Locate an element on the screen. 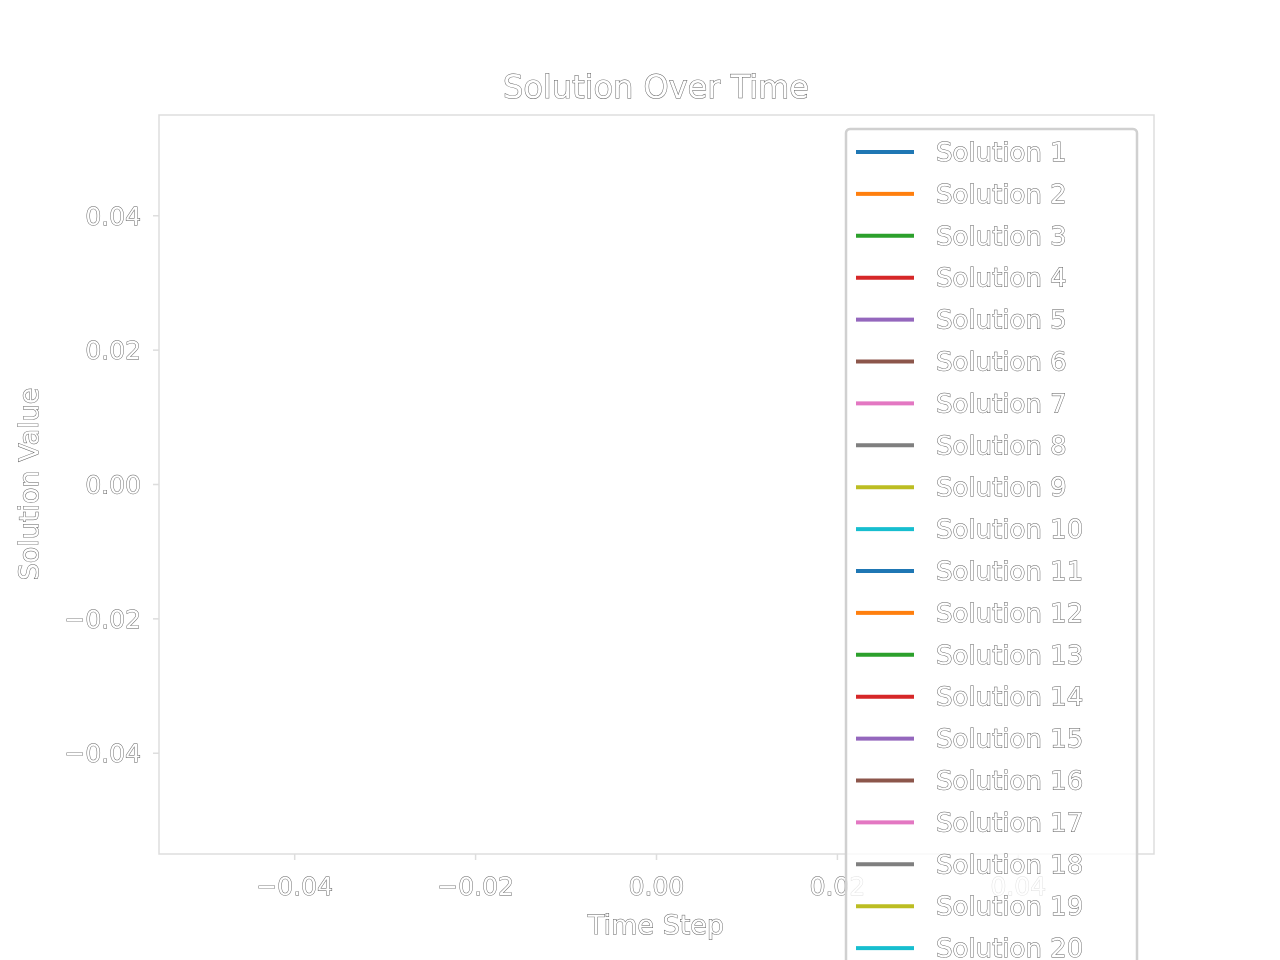 Image resolution: width=1280 pixels, height=960 pixels. x-axis-label: Time Step is located at coordinates (655, 925).